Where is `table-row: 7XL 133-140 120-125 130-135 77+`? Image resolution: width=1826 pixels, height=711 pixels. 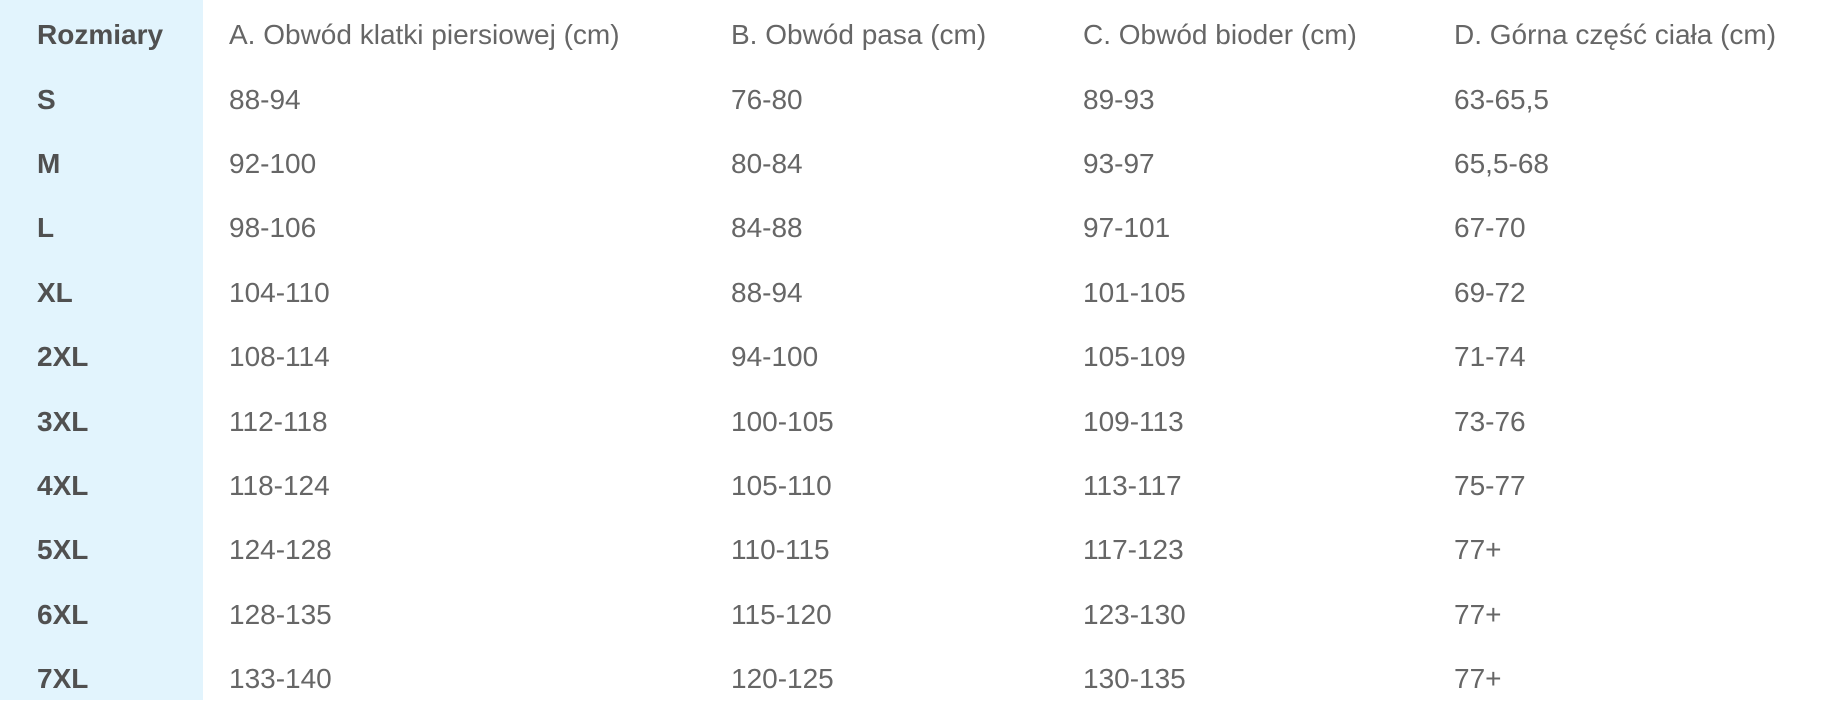 table-row: 7XL 133-140 120-125 130-135 77+ is located at coordinates (913, 679).